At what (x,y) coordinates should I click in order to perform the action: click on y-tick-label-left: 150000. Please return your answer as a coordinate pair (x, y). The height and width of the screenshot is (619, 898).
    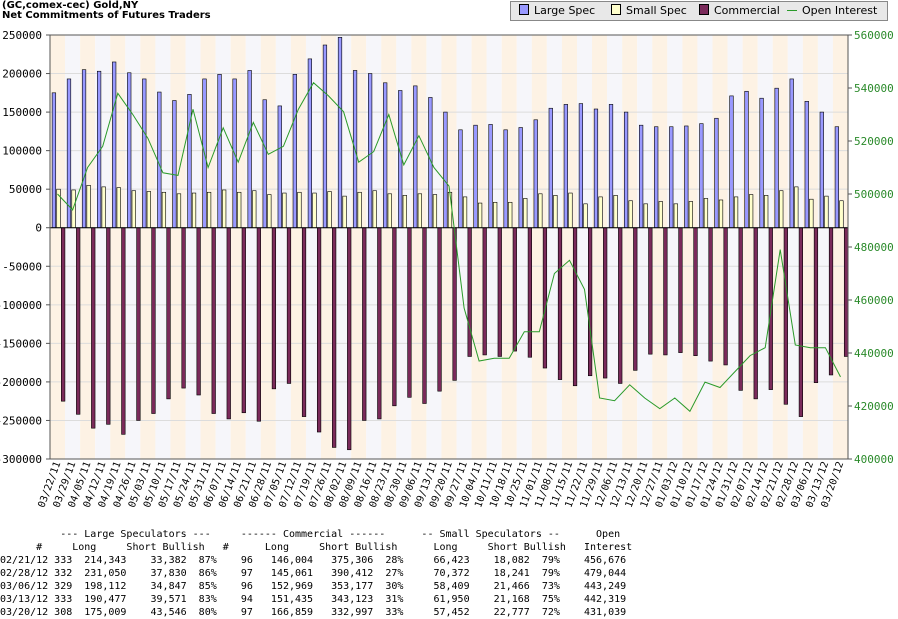
    Looking at the image, I should click on (22, 112).